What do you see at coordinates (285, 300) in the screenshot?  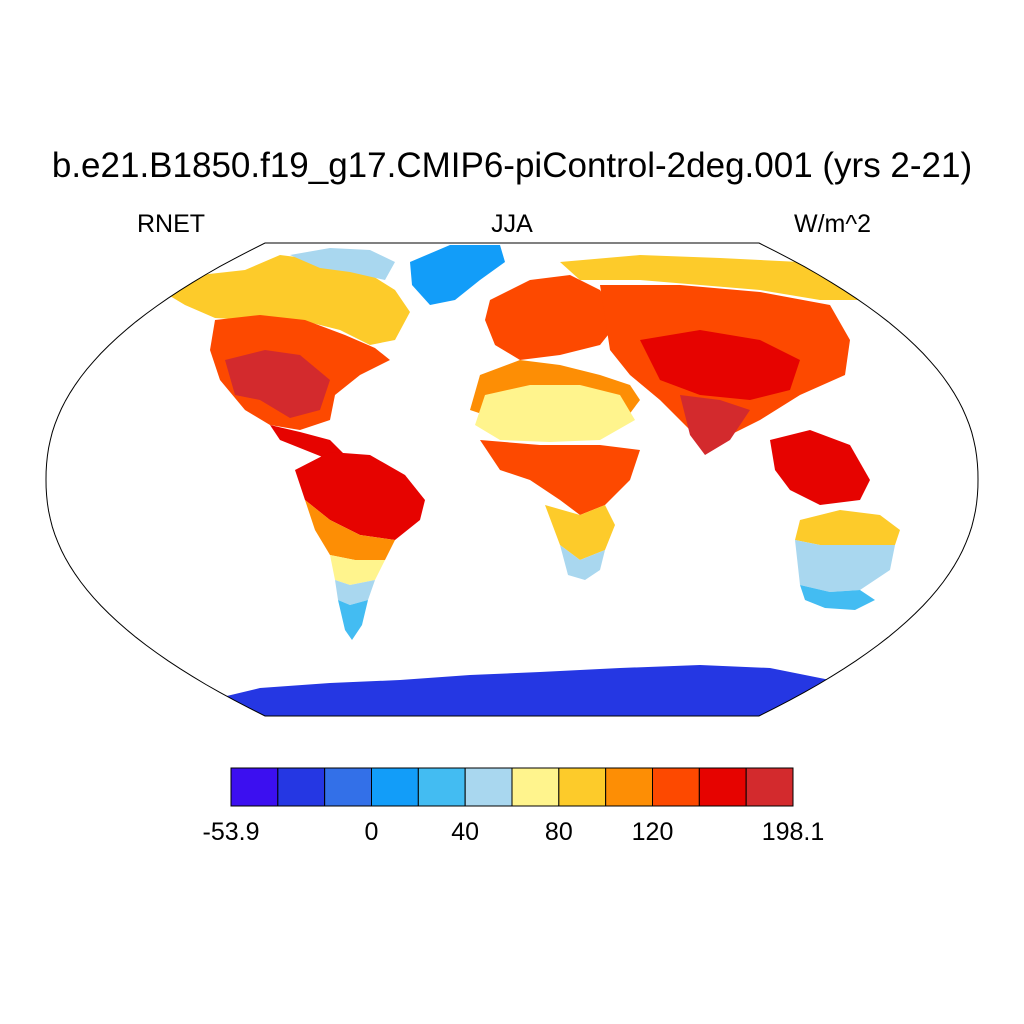 I see `north-america-region` at bounding box center [285, 300].